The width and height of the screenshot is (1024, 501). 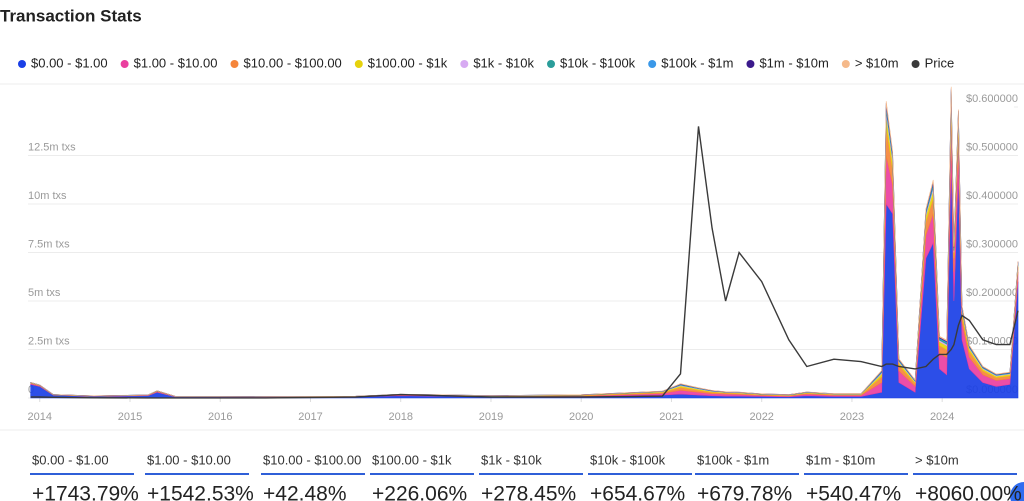 What do you see at coordinates (312, 459) in the screenshot?
I see `stat-label: $10.00 - $100.00` at bounding box center [312, 459].